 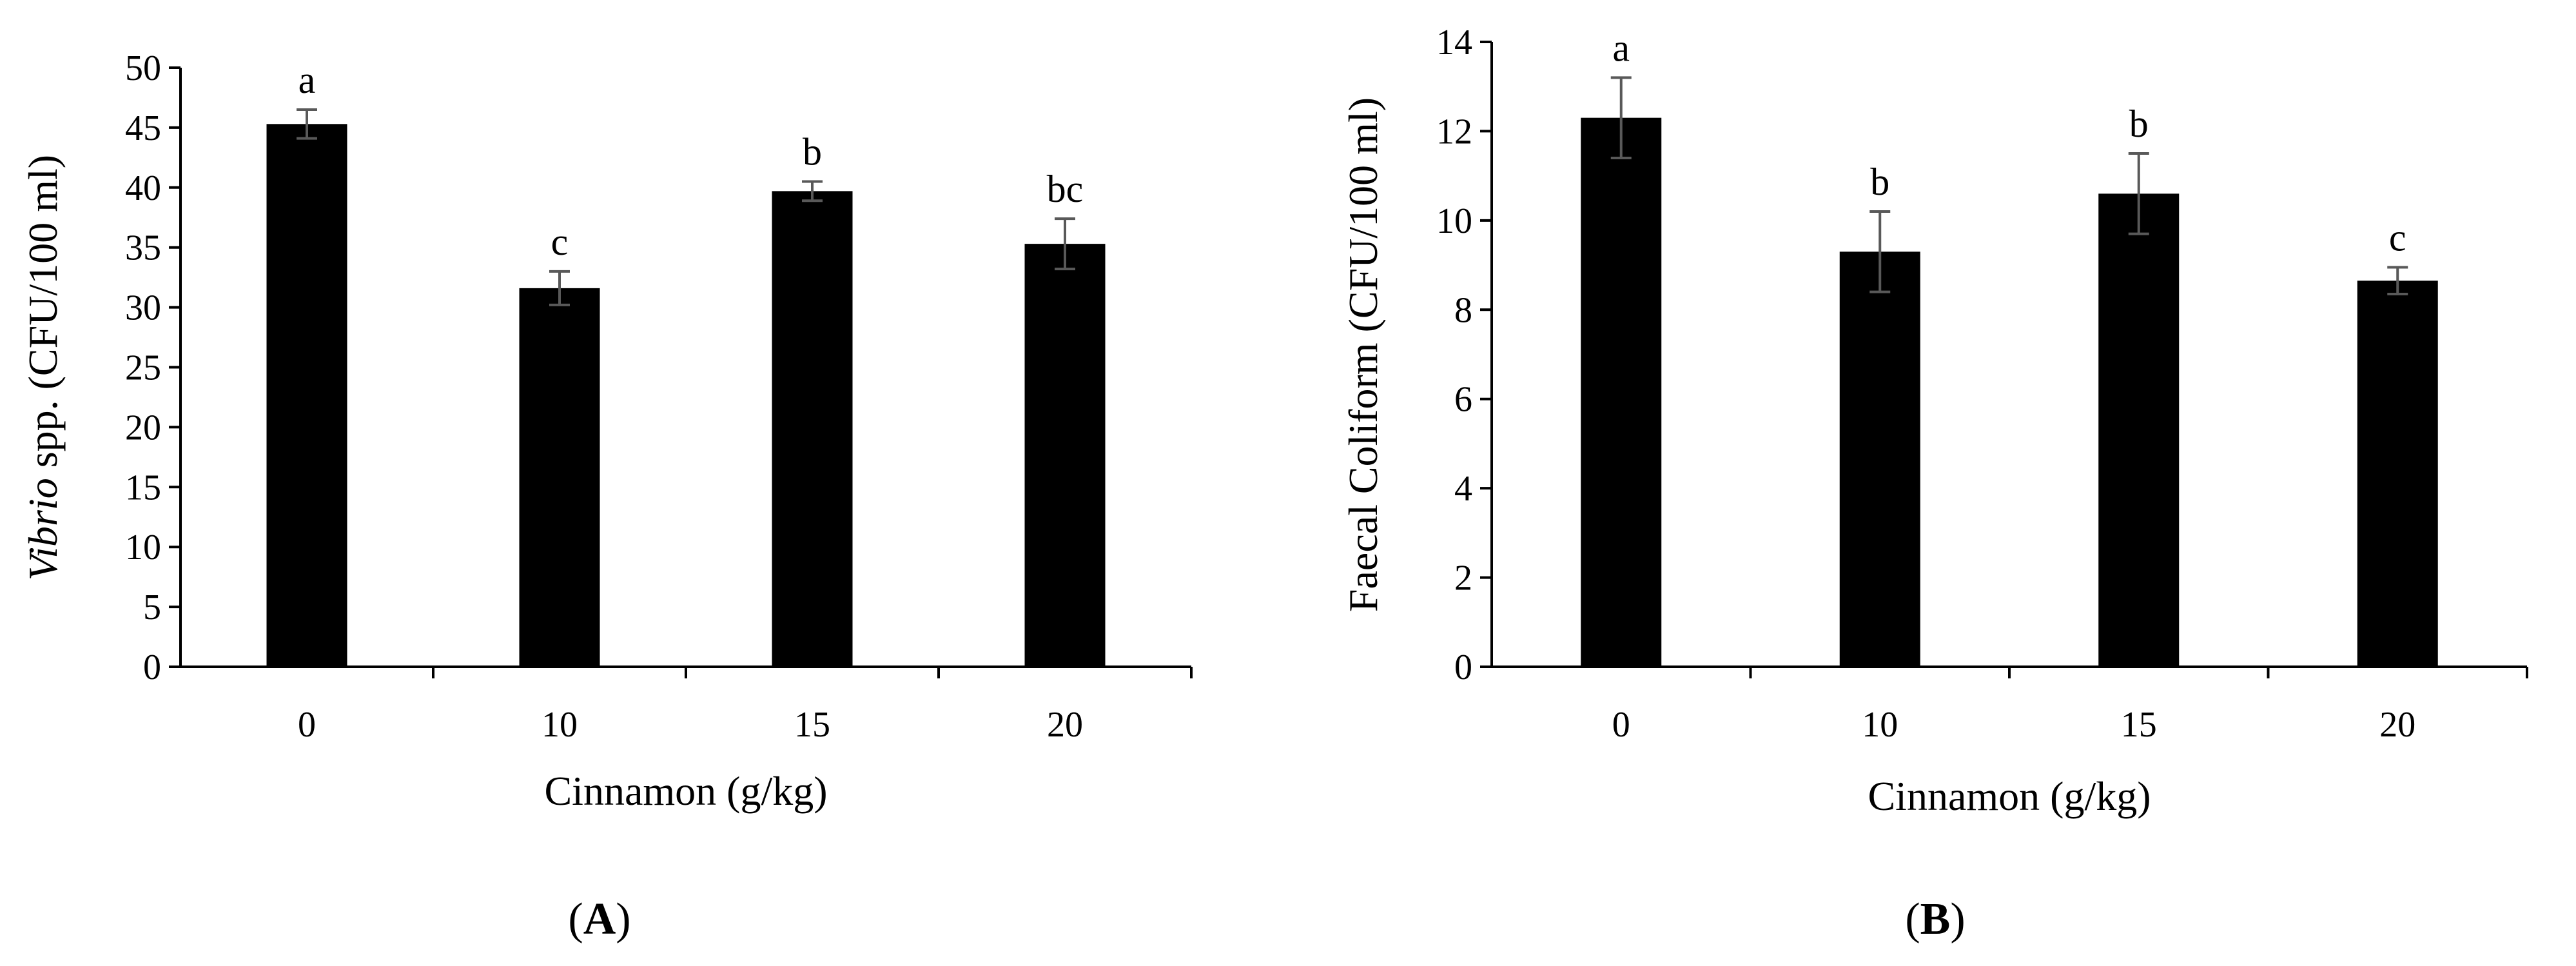 What do you see at coordinates (43, 529) in the screenshot?
I see `y-axis-title-italic: Vibrio` at bounding box center [43, 529].